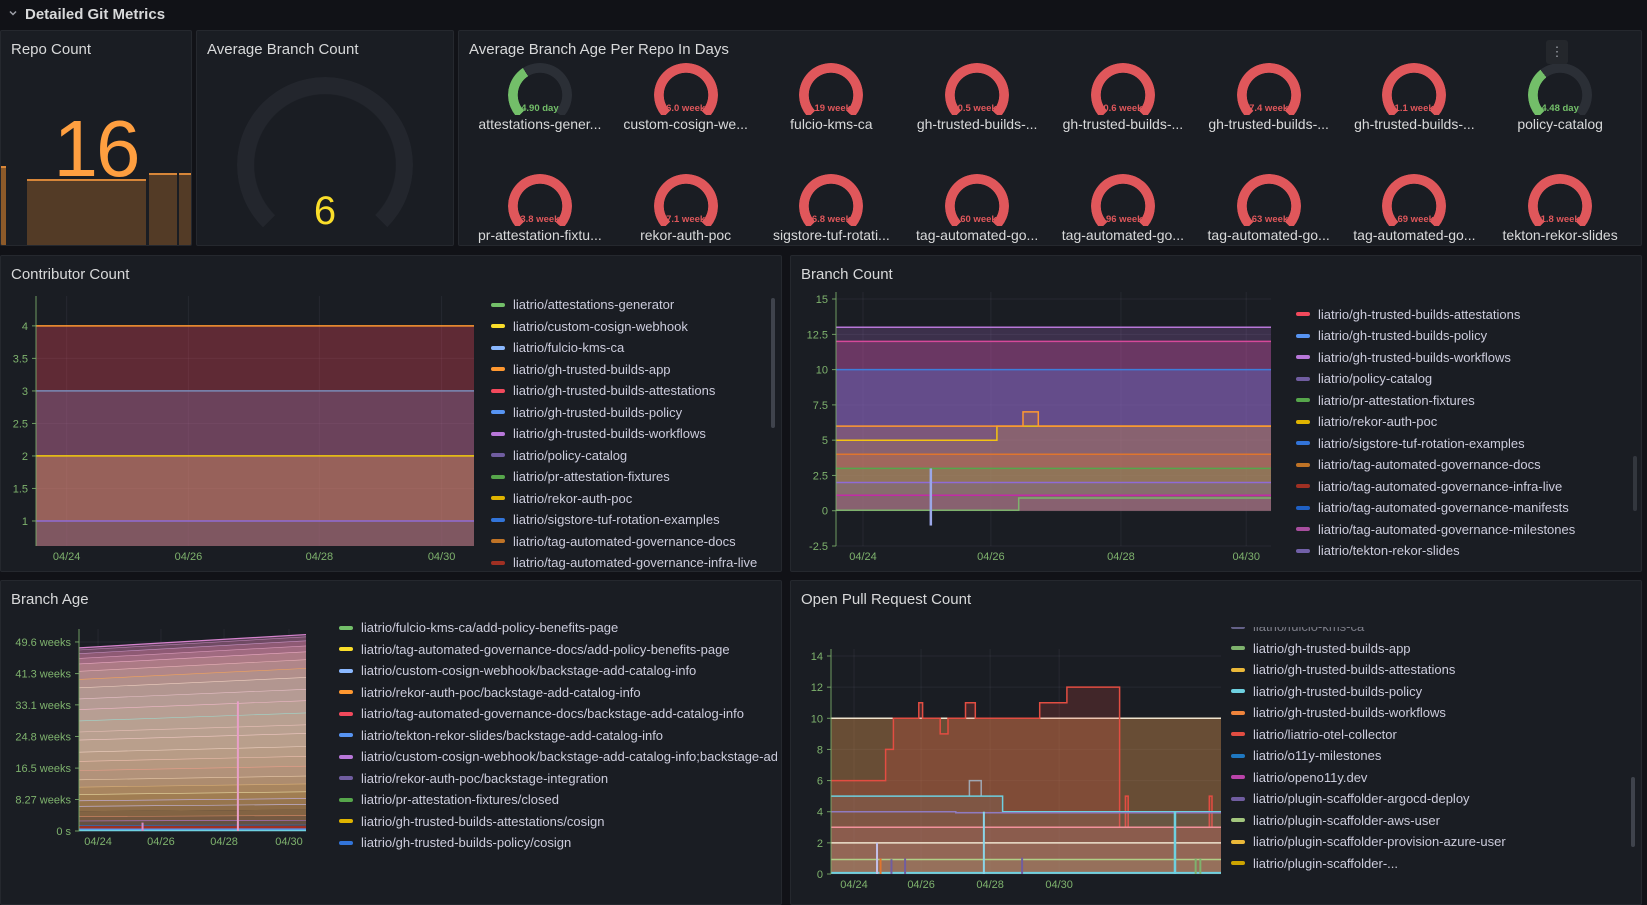 Image resolution: width=1647 pixels, height=905 pixels. I want to click on svg-text: 15, so click(822, 300).